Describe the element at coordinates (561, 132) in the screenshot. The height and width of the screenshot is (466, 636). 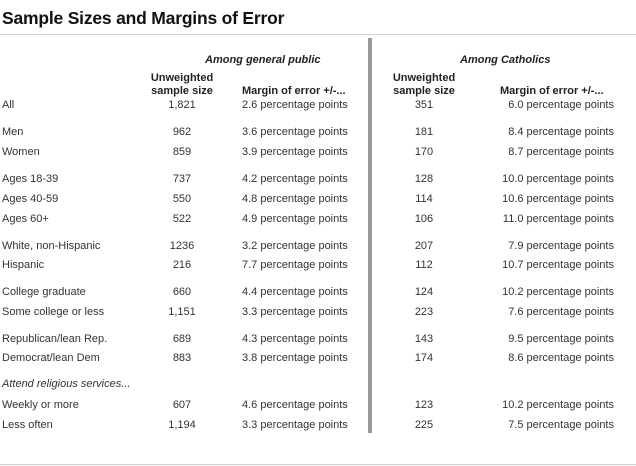
I see `catholic-margin-of-error: 8.4 percentage points` at that location.